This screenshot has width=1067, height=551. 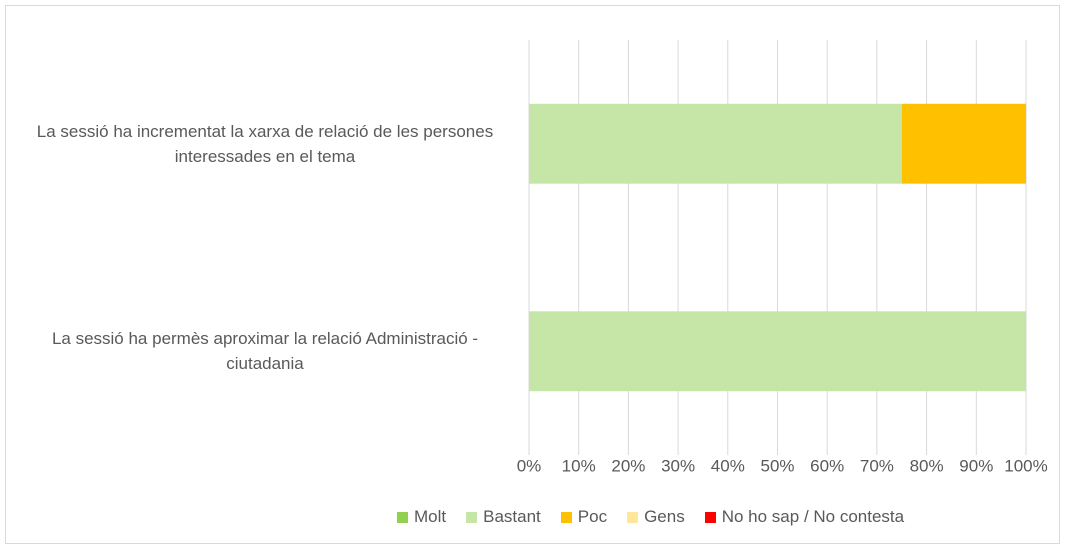 I want to click on legend-item: Molt, so click(x=421, y=517).